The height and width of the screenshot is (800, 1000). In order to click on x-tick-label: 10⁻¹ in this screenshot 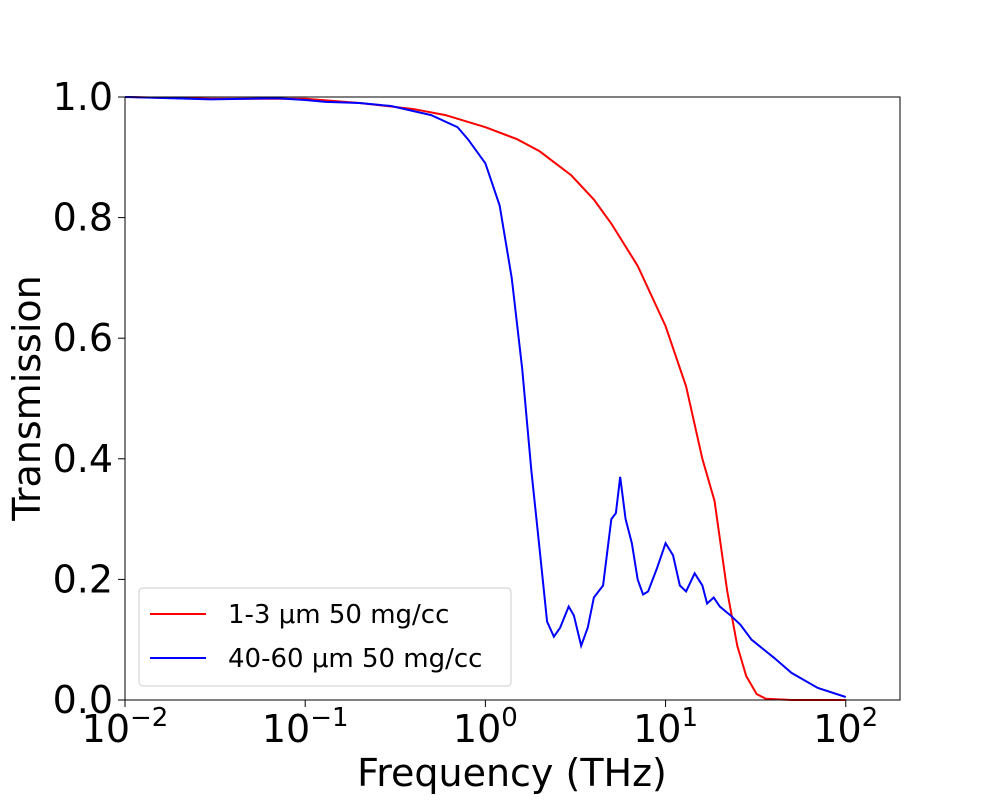, I will do `click(305, 727)`.